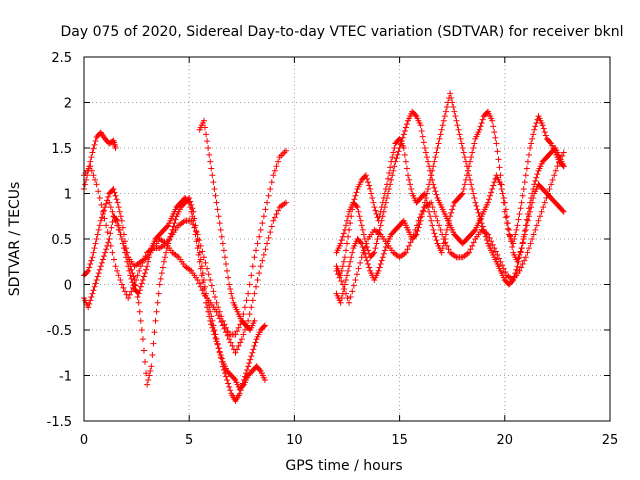 This screenshot has height=480, width=640. What do you see at coordinates (15, 239) in the screenshot?
I see `y-axis-label: SDTVAR / TECUs` at bounding box center [15, 239].